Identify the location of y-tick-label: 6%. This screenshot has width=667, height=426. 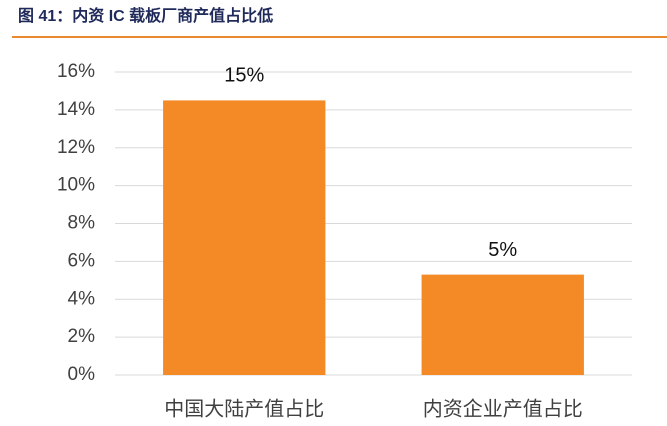
(82, 260).